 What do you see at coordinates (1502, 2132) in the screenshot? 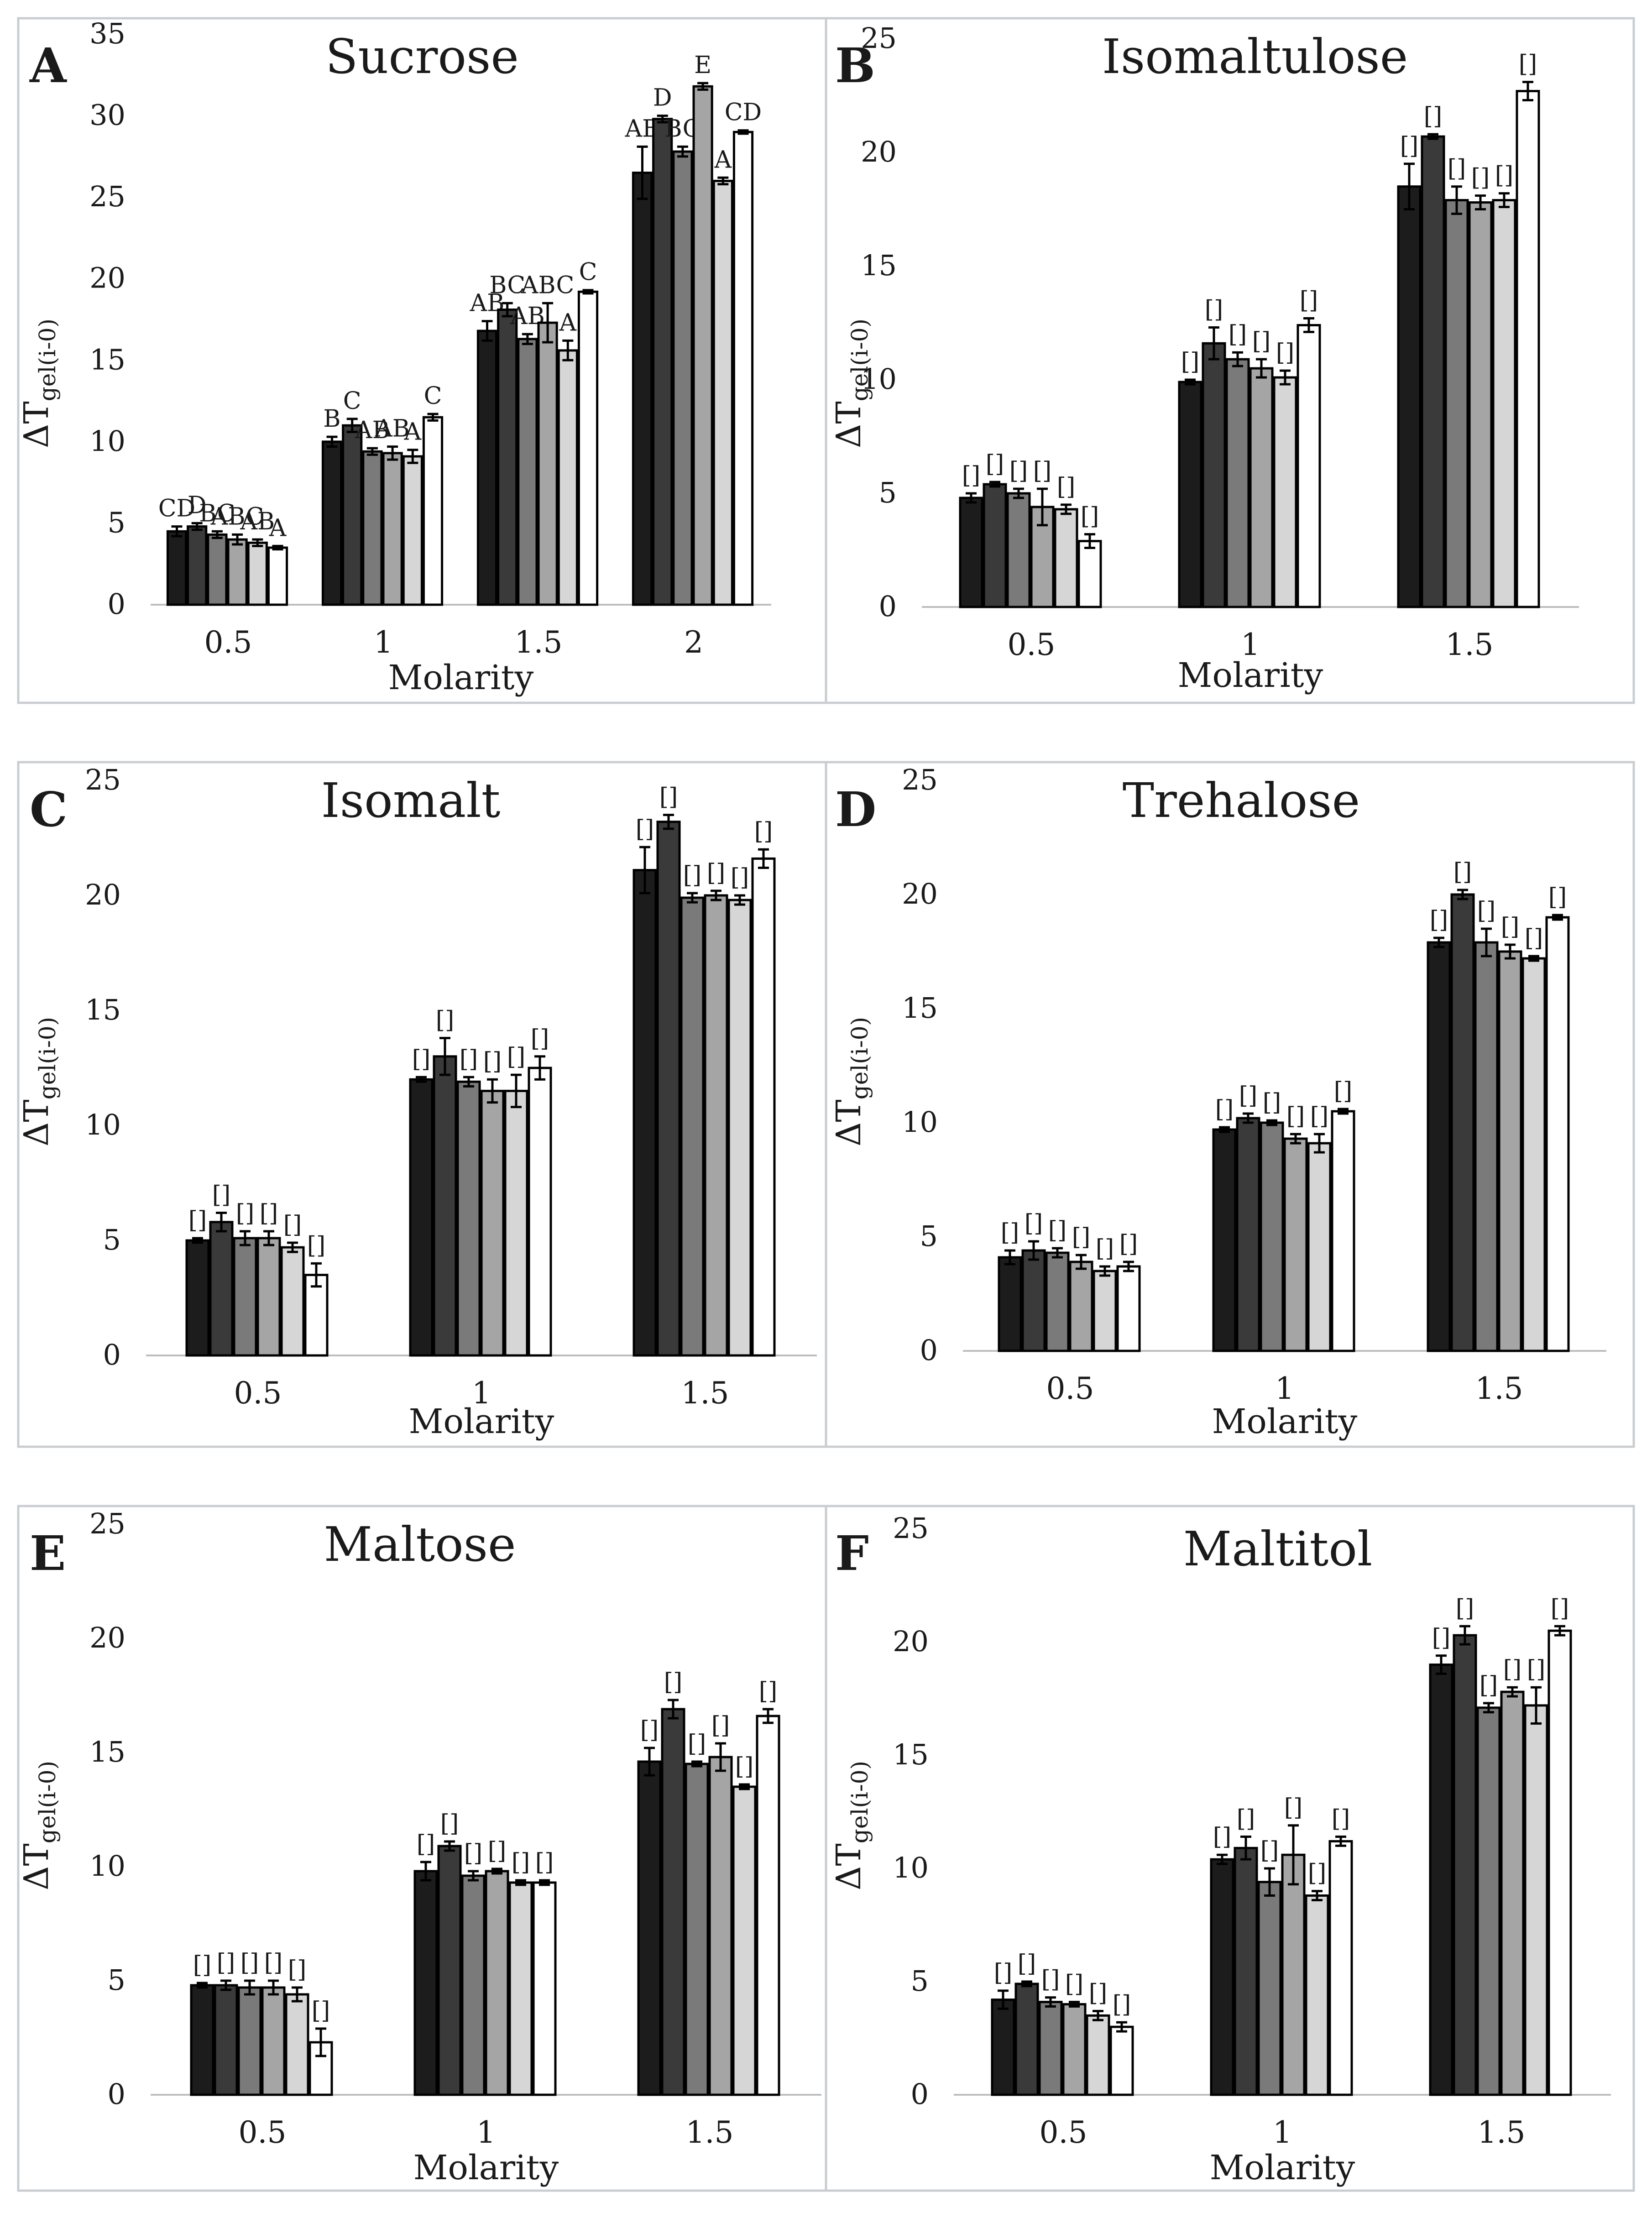
I see `panel-f-category-label: 1.5` at bounding box center [1502, 2132].